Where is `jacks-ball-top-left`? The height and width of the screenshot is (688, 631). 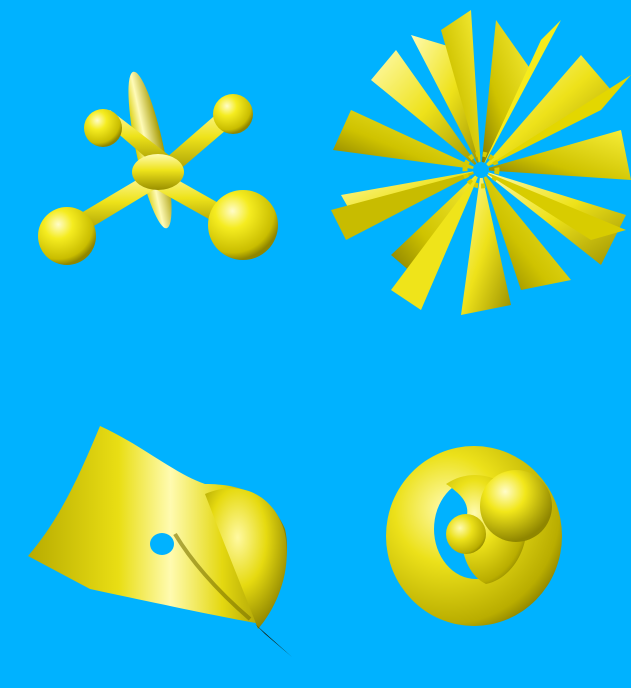 jacks-ball-top-left is located at coordinates (103, 128).